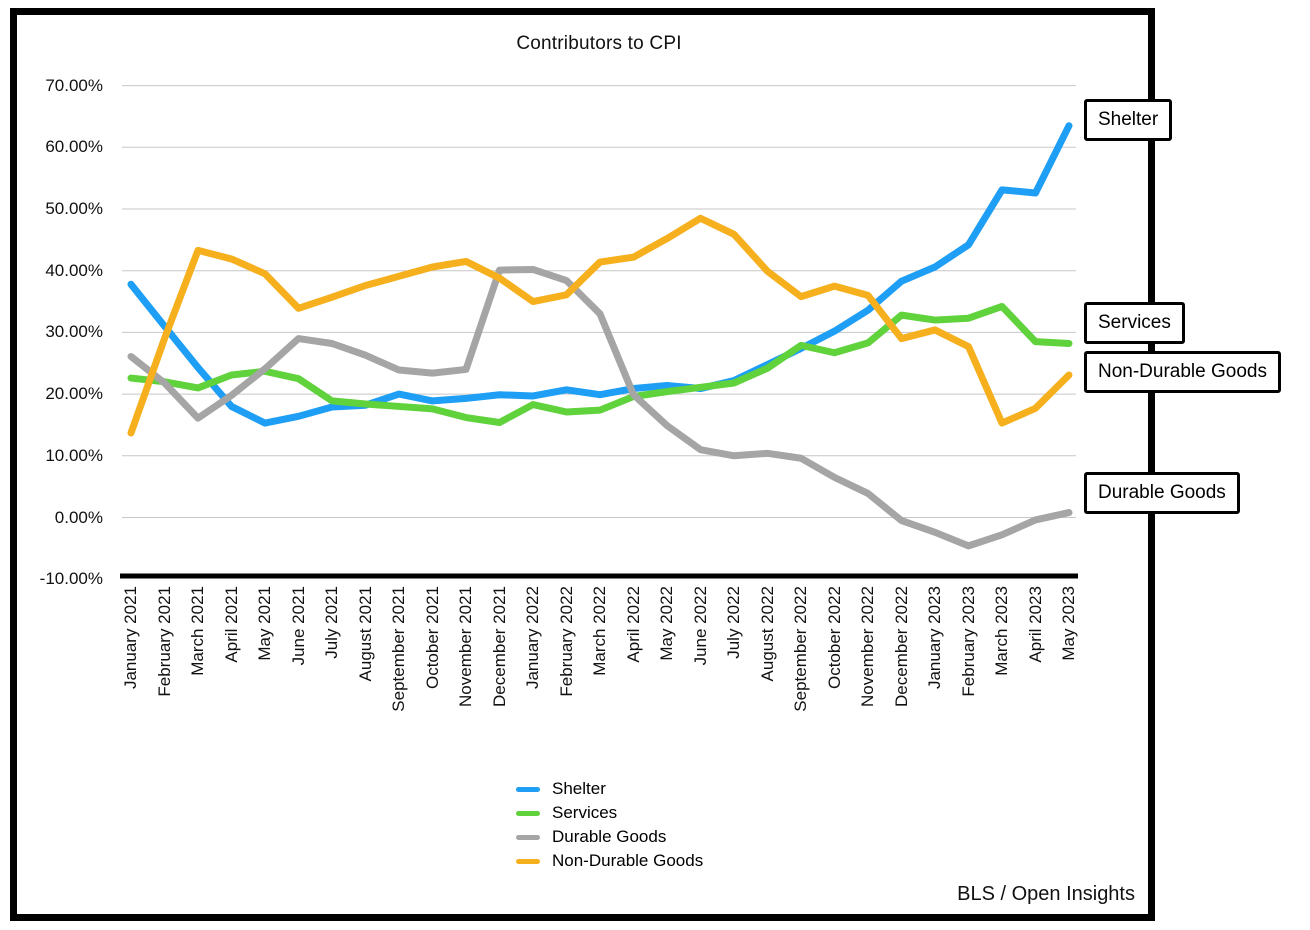 This screenshot has height=930, width=1310. What do you see at coordinates (74, 85) in the screenshot?
I see `y-tick-label: 70.00%` at bounding box center [74, 85].